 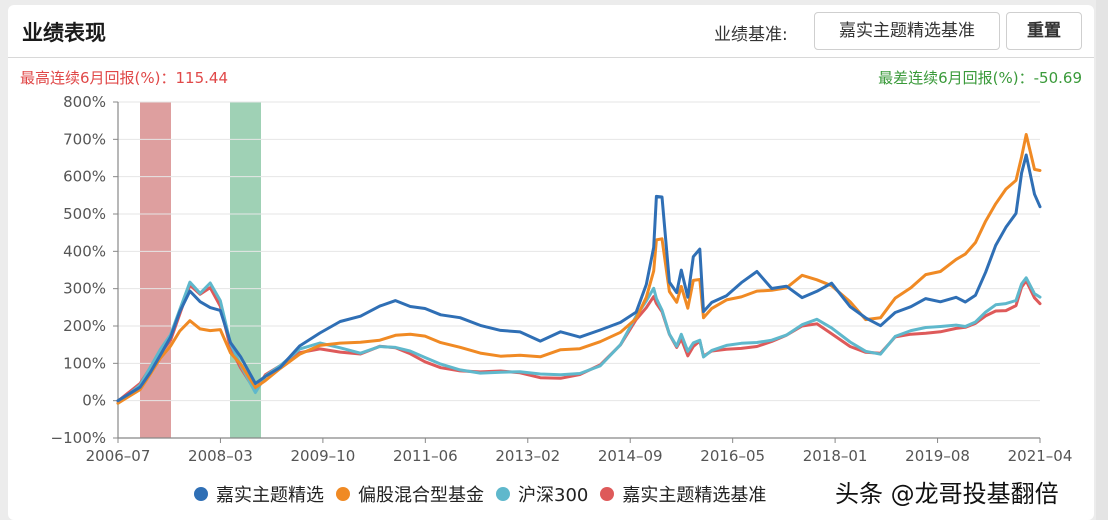 What do you see at coordinates (124, 78) in the screenshot?
I see `max-6m-return: 最高连续6月回报(%)：115.44` at bounding box center [124, 78].